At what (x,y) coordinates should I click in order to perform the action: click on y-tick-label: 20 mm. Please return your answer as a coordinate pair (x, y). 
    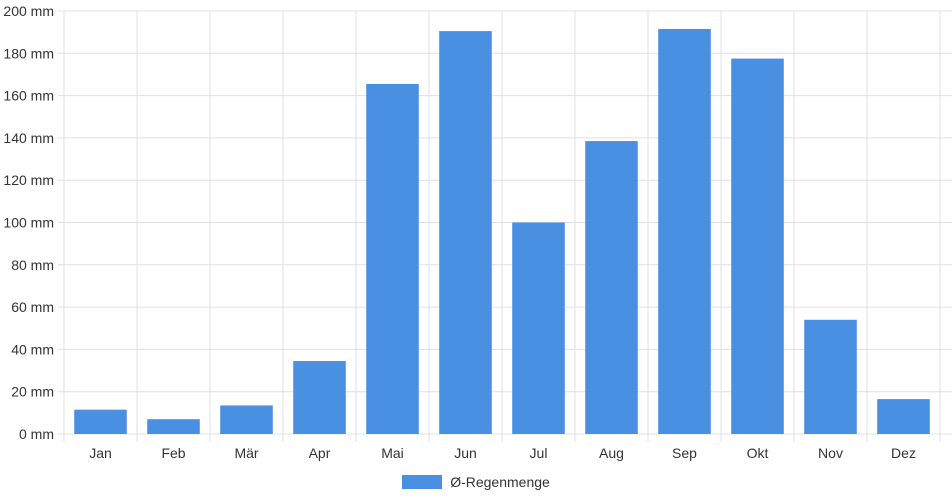
    Looking at the image, I should click on (32, 392).